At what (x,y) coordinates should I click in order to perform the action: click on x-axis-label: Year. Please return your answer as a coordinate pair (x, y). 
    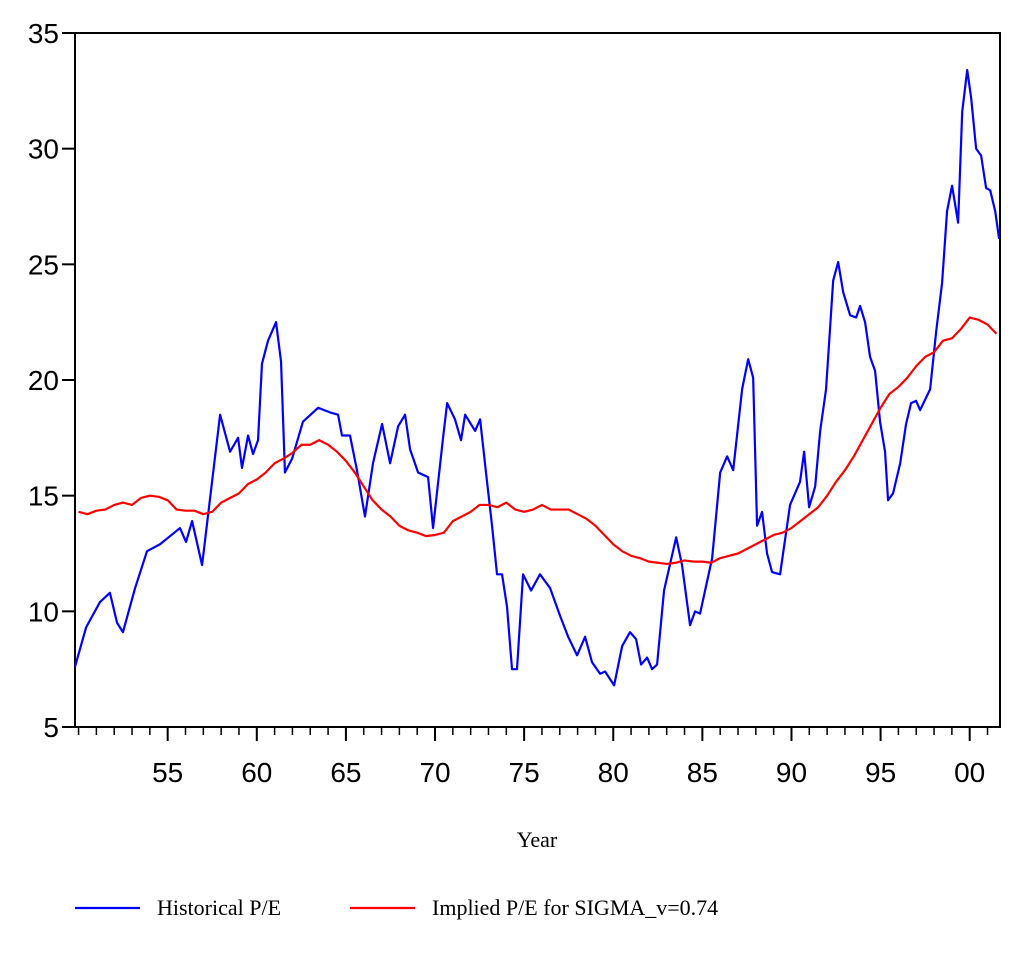
    Looking at the image, I should click on (537, 839).